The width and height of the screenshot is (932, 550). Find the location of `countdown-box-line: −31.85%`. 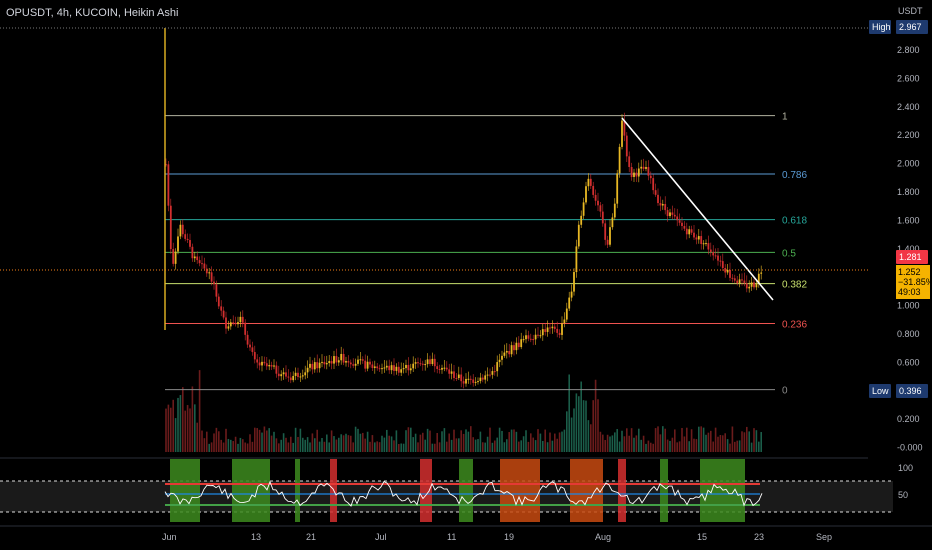

countdown-box-line: −31.85% is located at coordinates (915, 282).